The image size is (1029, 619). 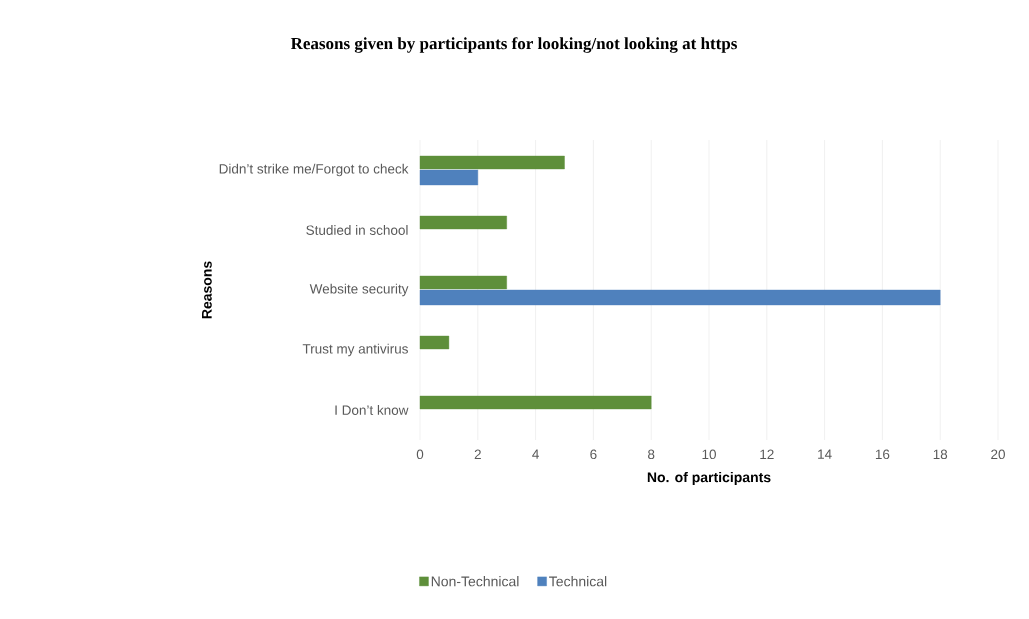 What do you see at coordinates (940, 454) in the screenshot?
I see `x-tick-label: 18` at bounding box center [940, 454].